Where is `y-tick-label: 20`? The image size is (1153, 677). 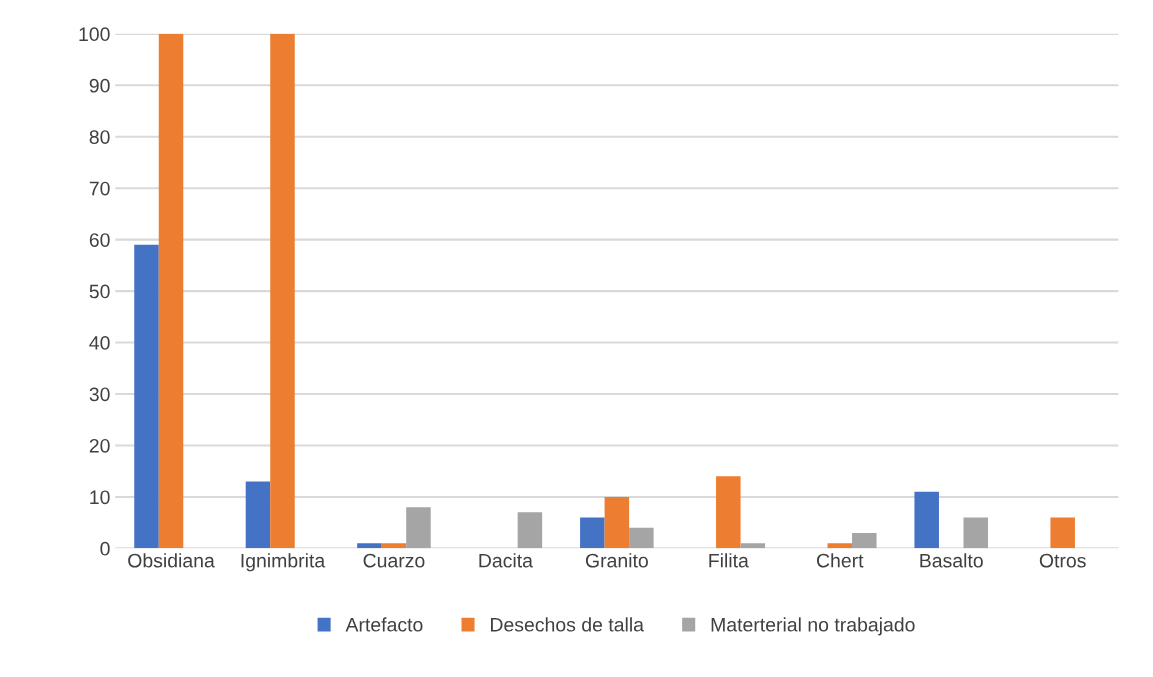 y-tick-label: 20 is located at coordinates (99, 445).